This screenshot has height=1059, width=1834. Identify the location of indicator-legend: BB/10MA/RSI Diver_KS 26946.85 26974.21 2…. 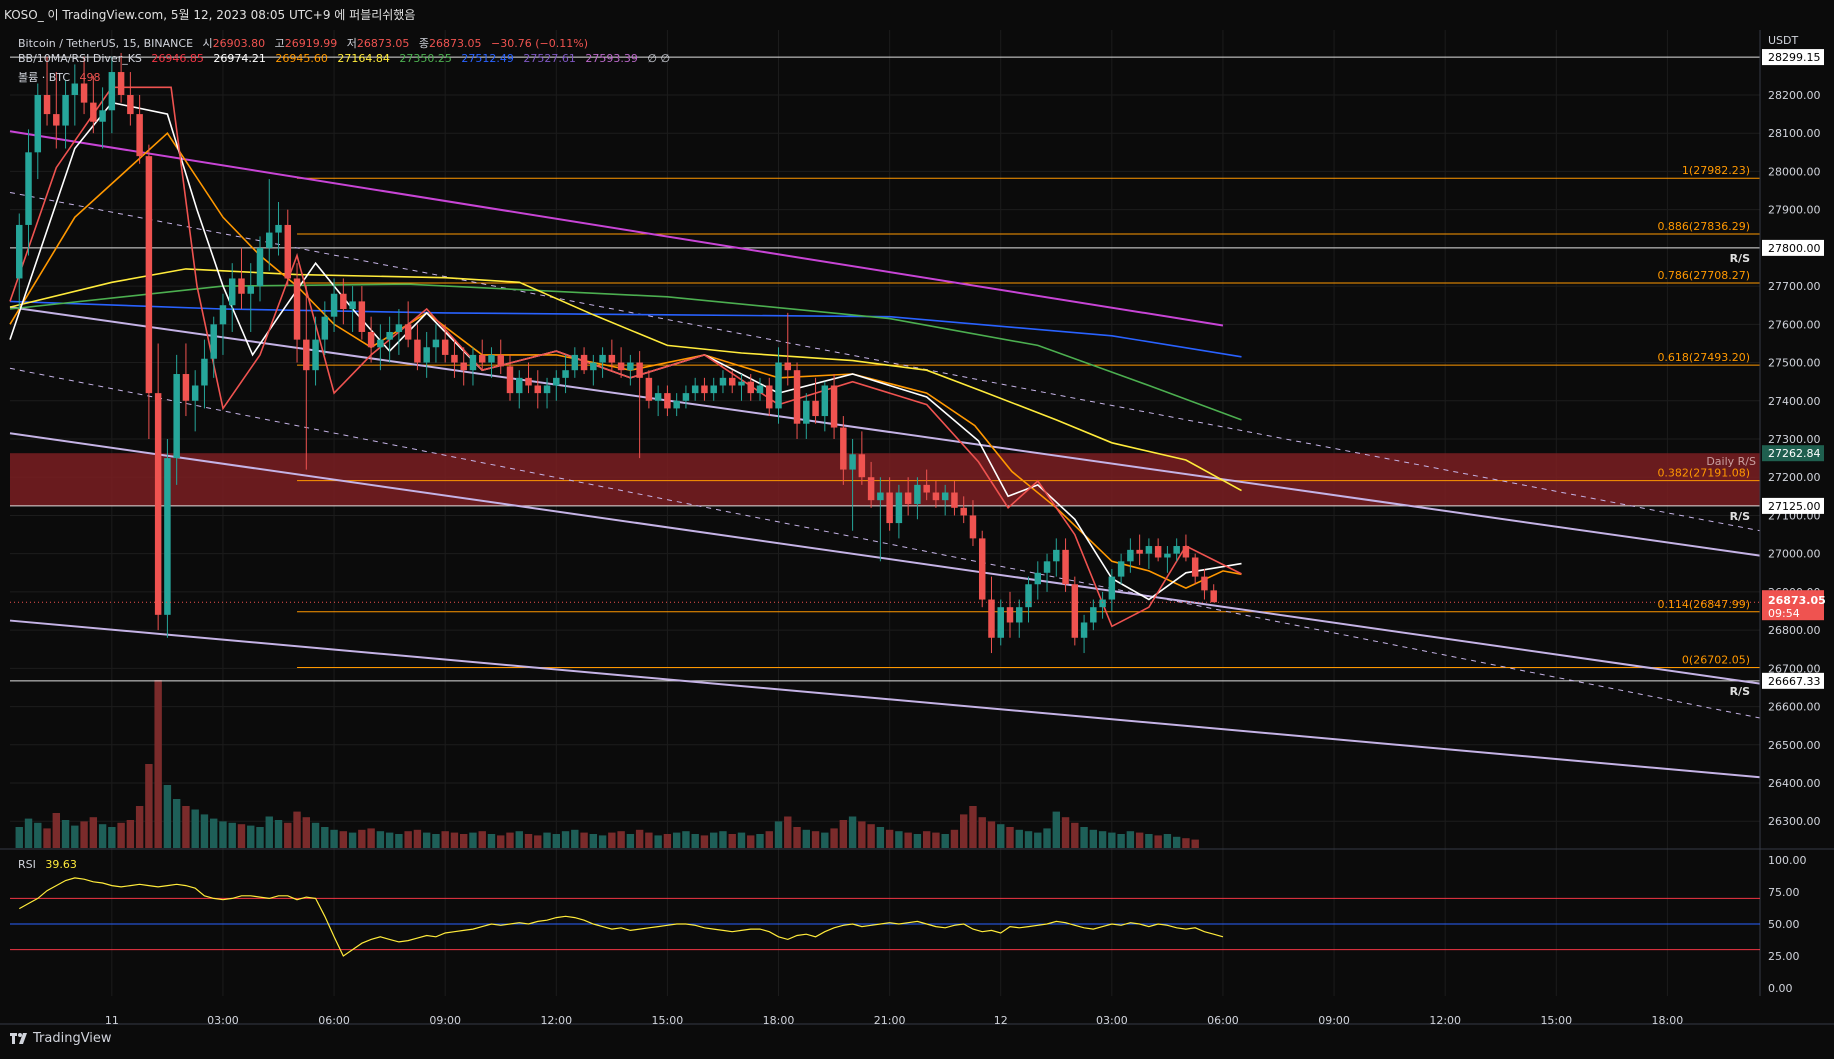
(344, 58).